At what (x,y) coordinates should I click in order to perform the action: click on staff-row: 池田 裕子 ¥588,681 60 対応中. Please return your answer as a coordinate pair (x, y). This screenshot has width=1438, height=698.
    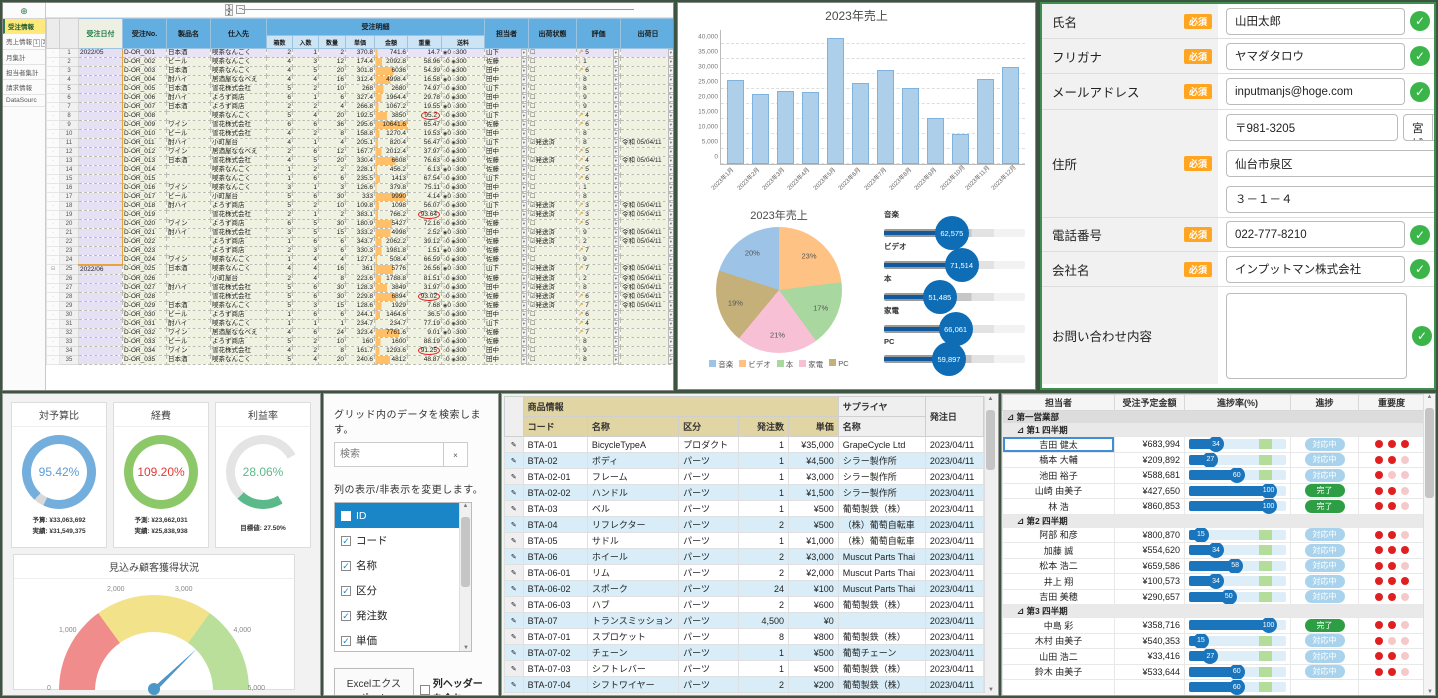
    Looking at the image, I should click on (1213, 475).